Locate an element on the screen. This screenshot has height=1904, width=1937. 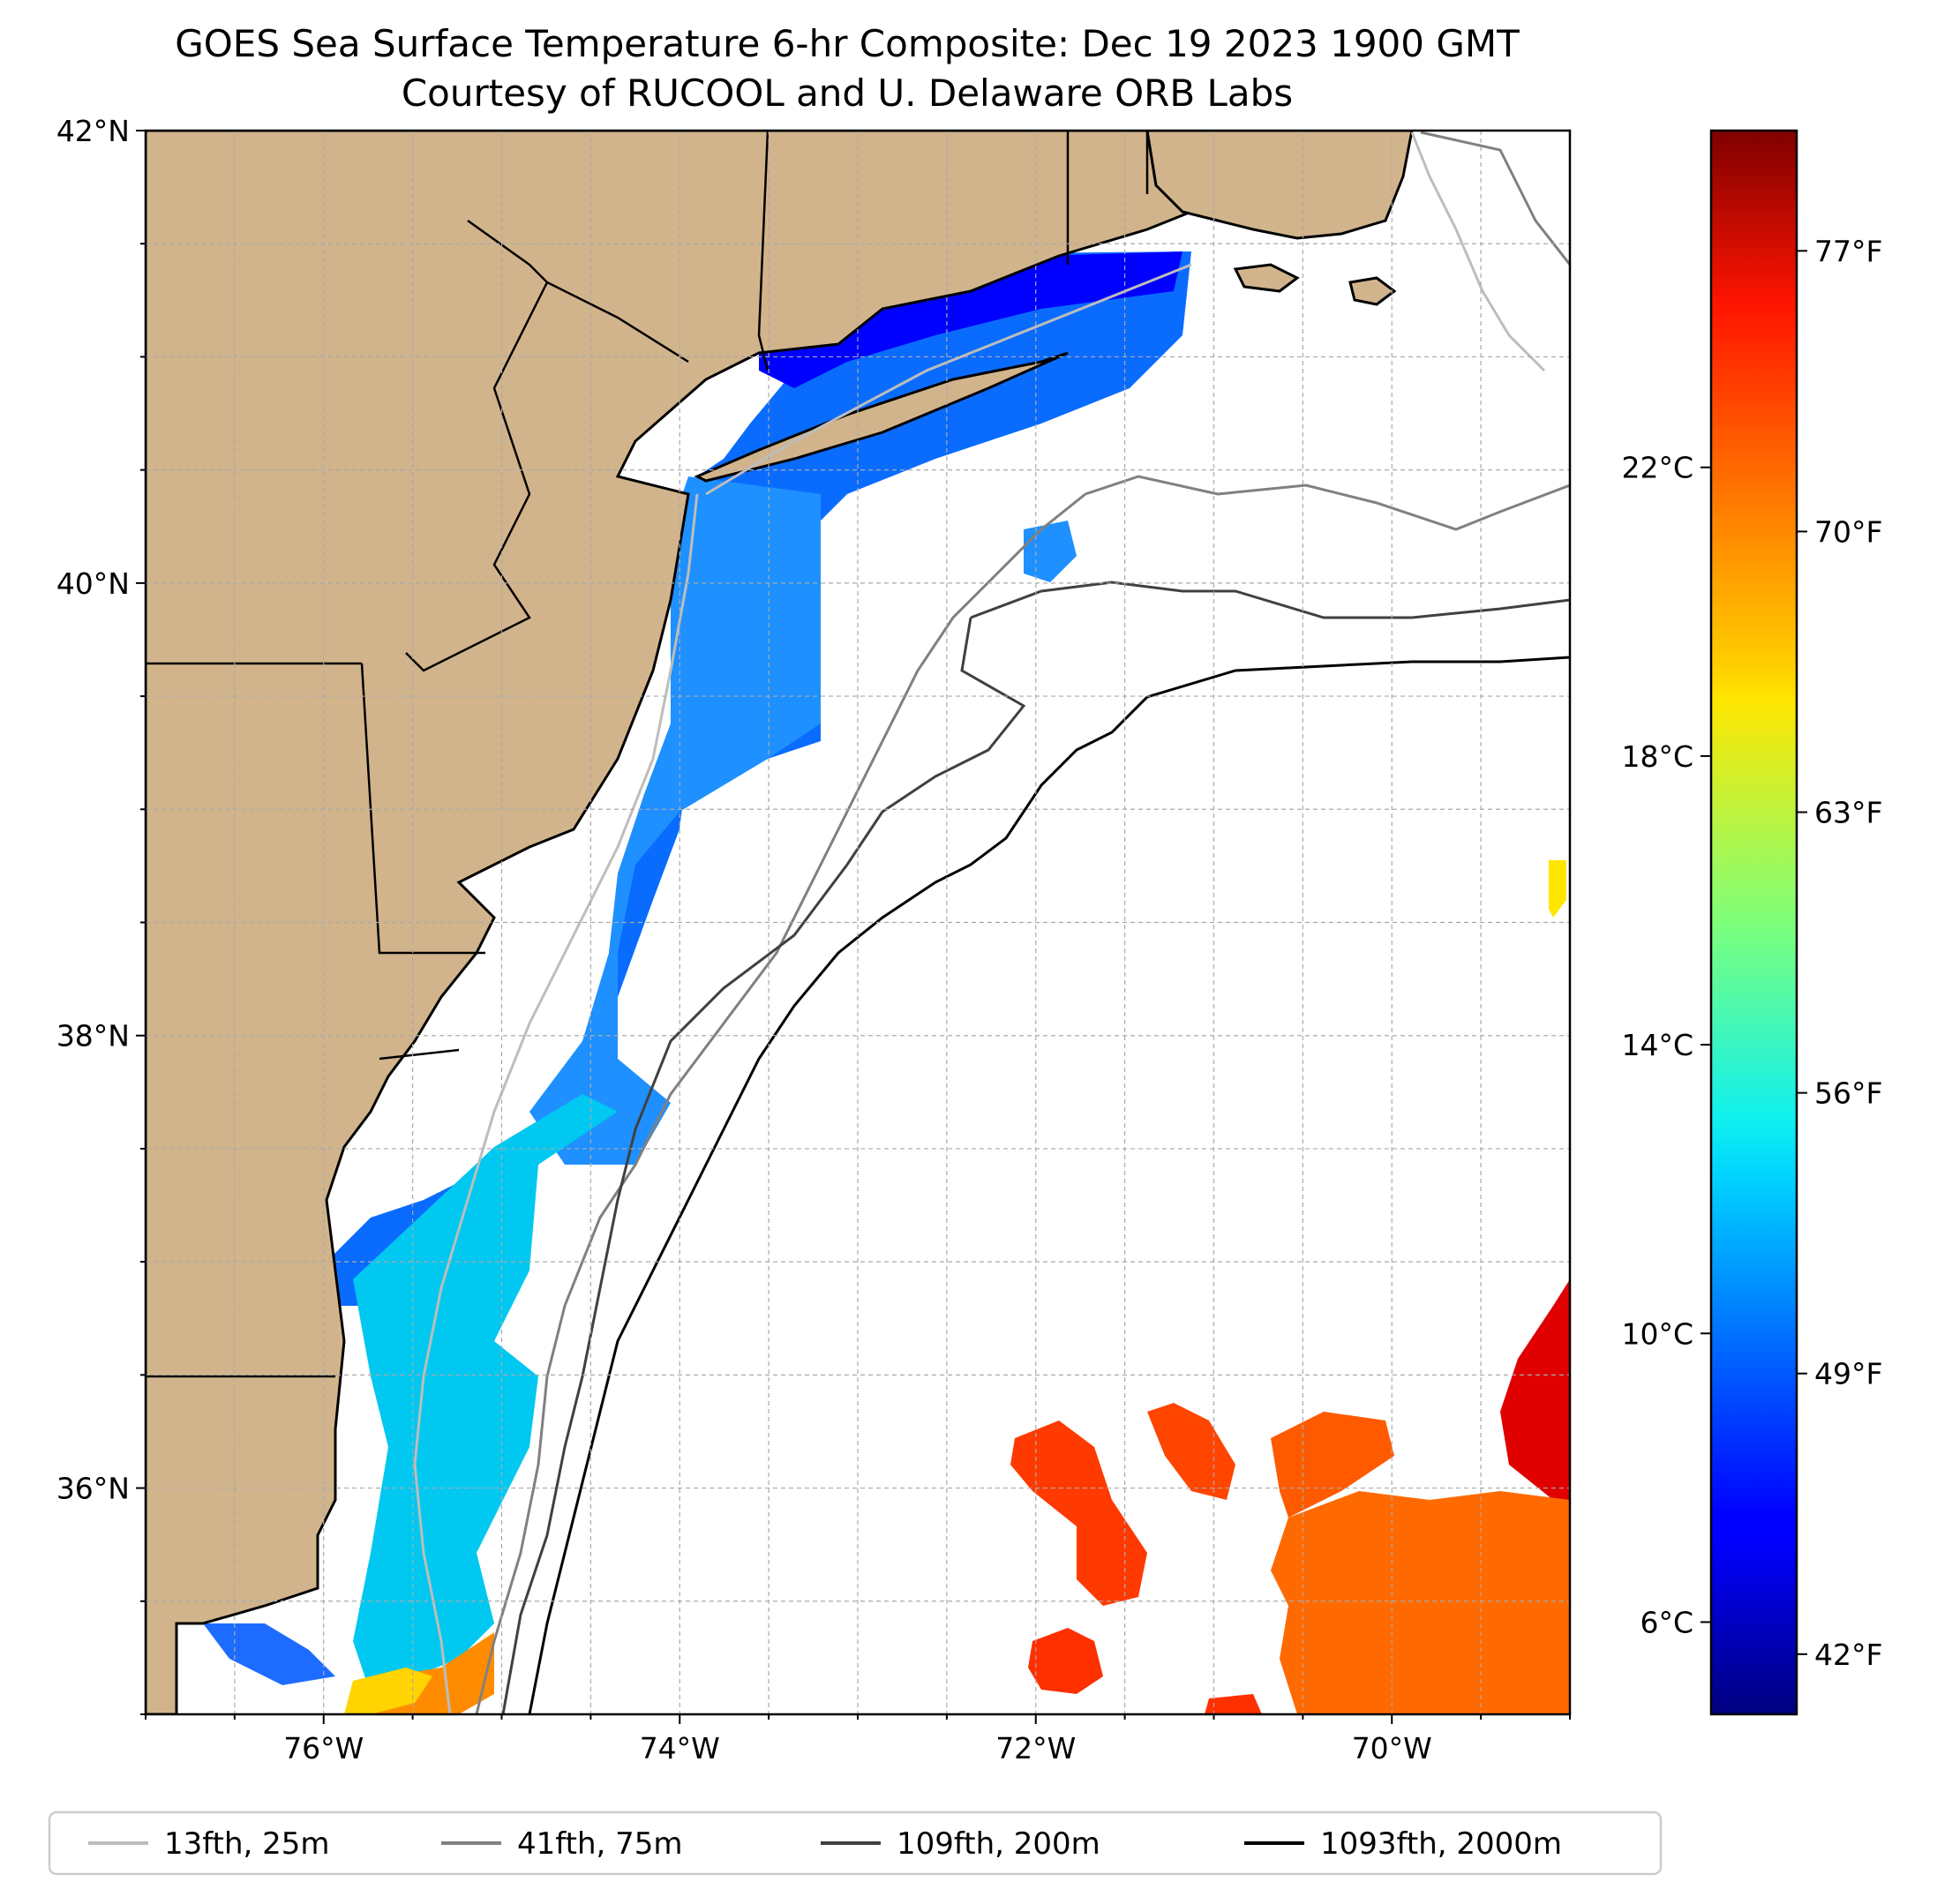
y-tick-label: 38°N is located at coordinates (93, 1036).